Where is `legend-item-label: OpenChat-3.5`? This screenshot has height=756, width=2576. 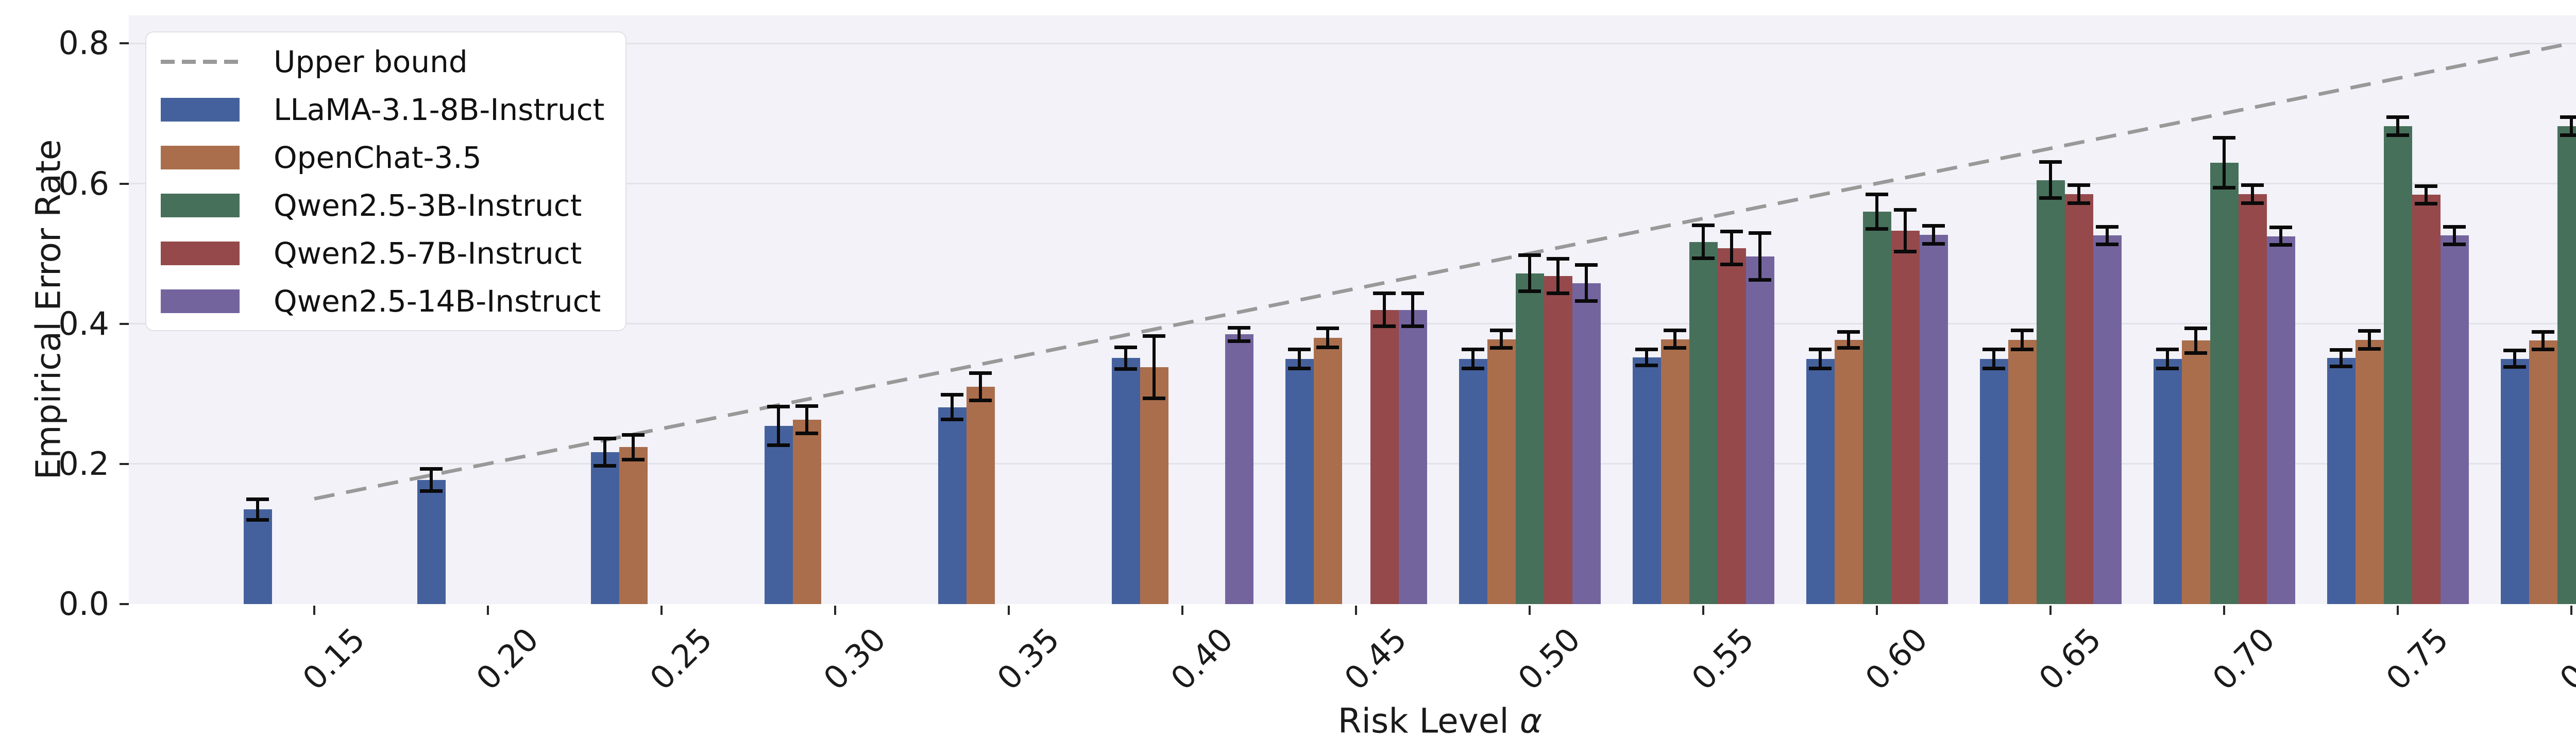 legend-item-label: OpenChat-3.5 is located at coordinates (378, 157).